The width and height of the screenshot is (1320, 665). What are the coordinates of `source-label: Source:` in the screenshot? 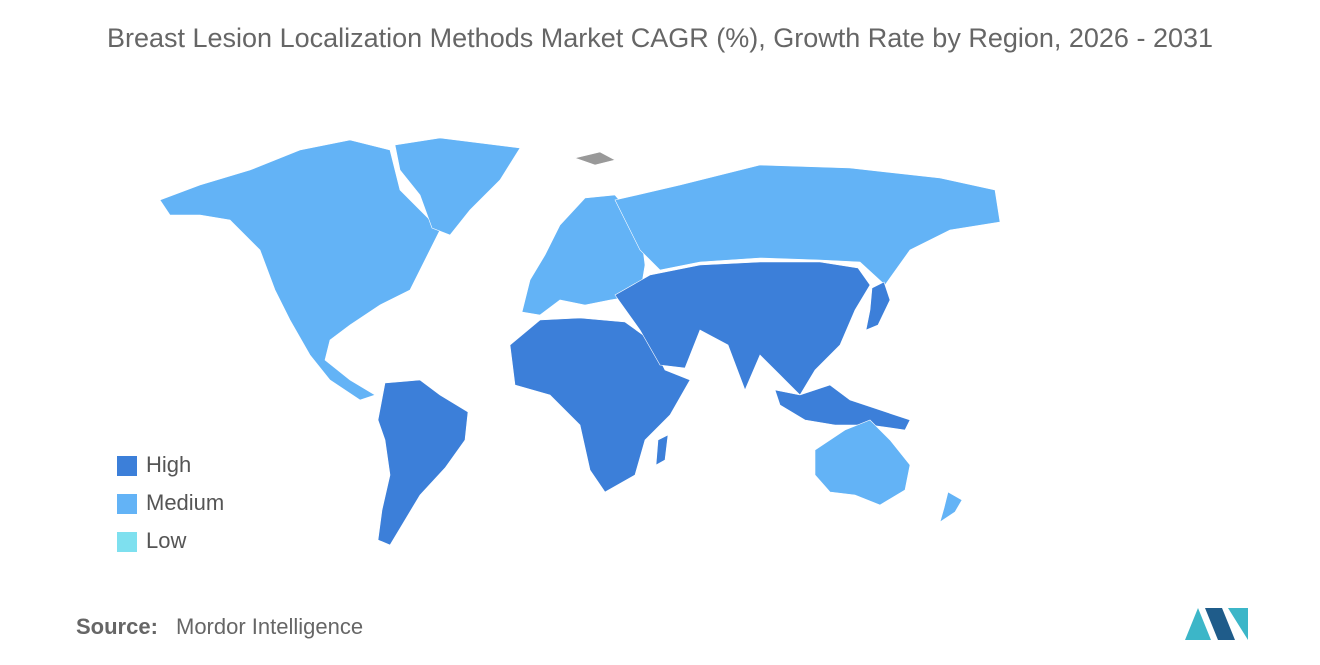 It's located at (117, 626).